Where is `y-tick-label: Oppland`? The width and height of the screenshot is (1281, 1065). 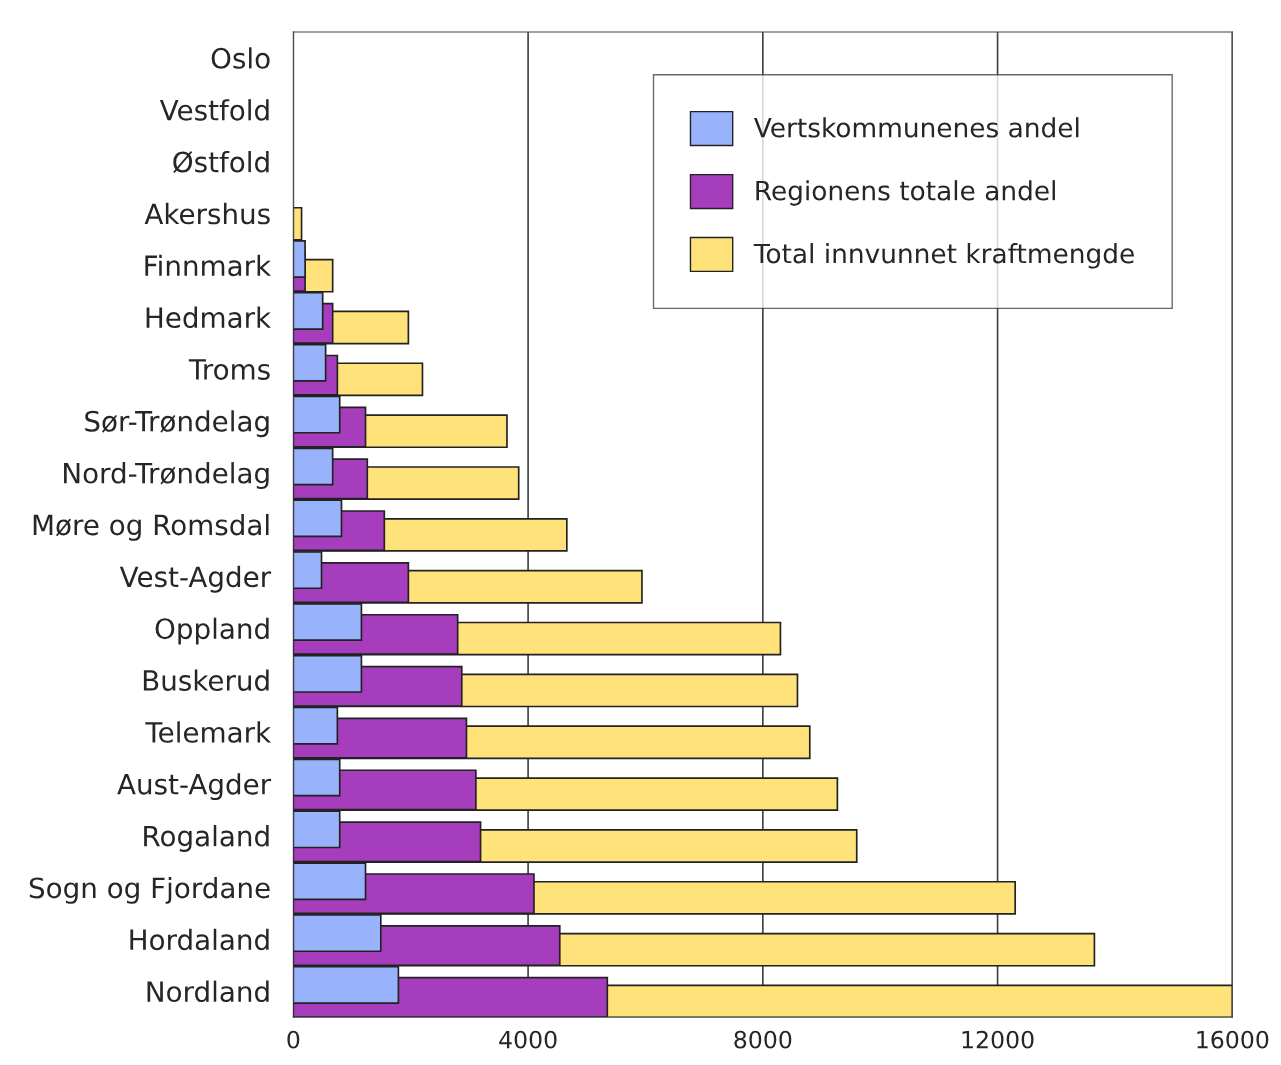 y-tick-label: Oppland is located at coordinates (212, 631).